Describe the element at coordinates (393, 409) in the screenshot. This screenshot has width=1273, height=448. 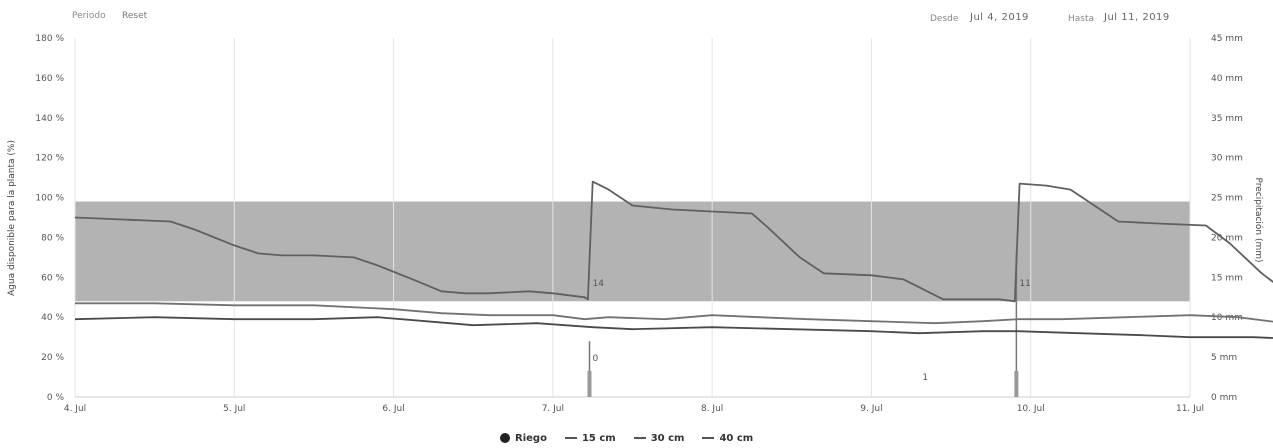
I see `x-tick-label: 6. Jul` at that location.